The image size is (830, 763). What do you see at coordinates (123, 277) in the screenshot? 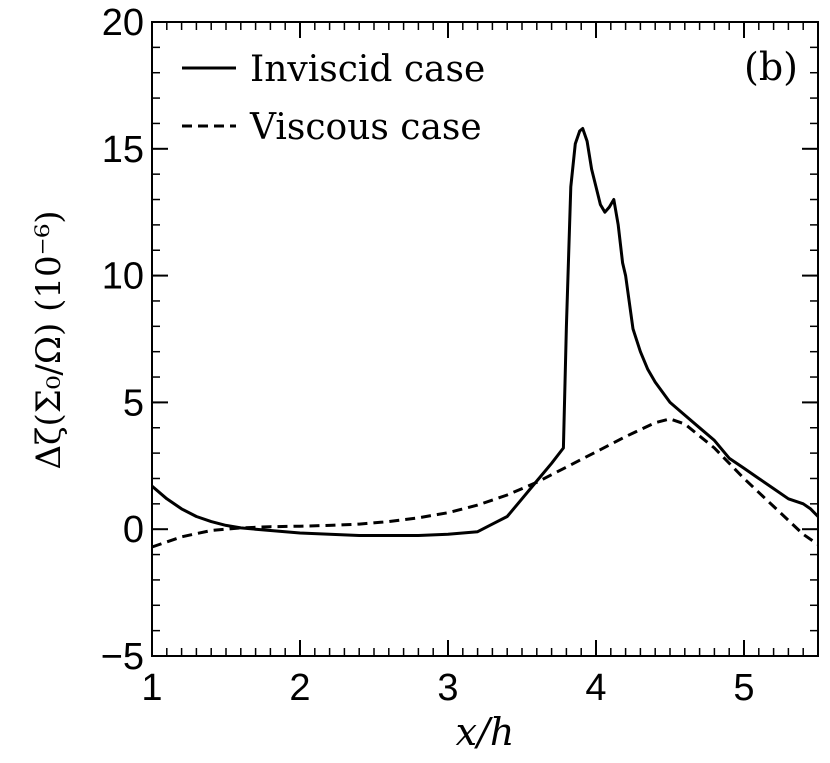
I see `y-tick-label: 10` at bounding box center [123, 277].